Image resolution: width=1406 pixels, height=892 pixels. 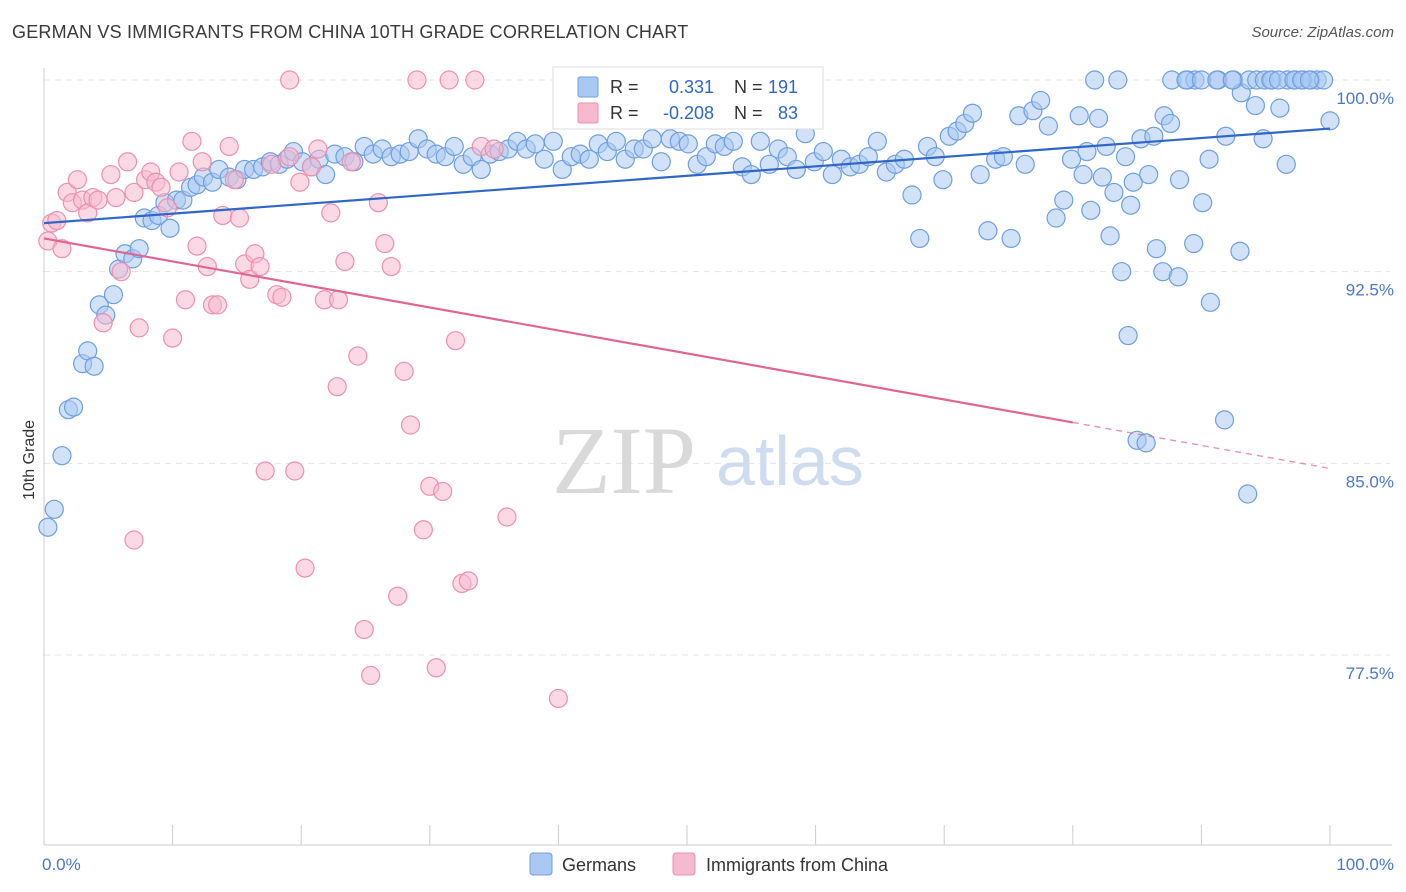 What do you see at coordinates (1322, 32) in the screenshot?
I see `chart-source: Source: ZipAtlas.com` at bounding box center [1322, 32].